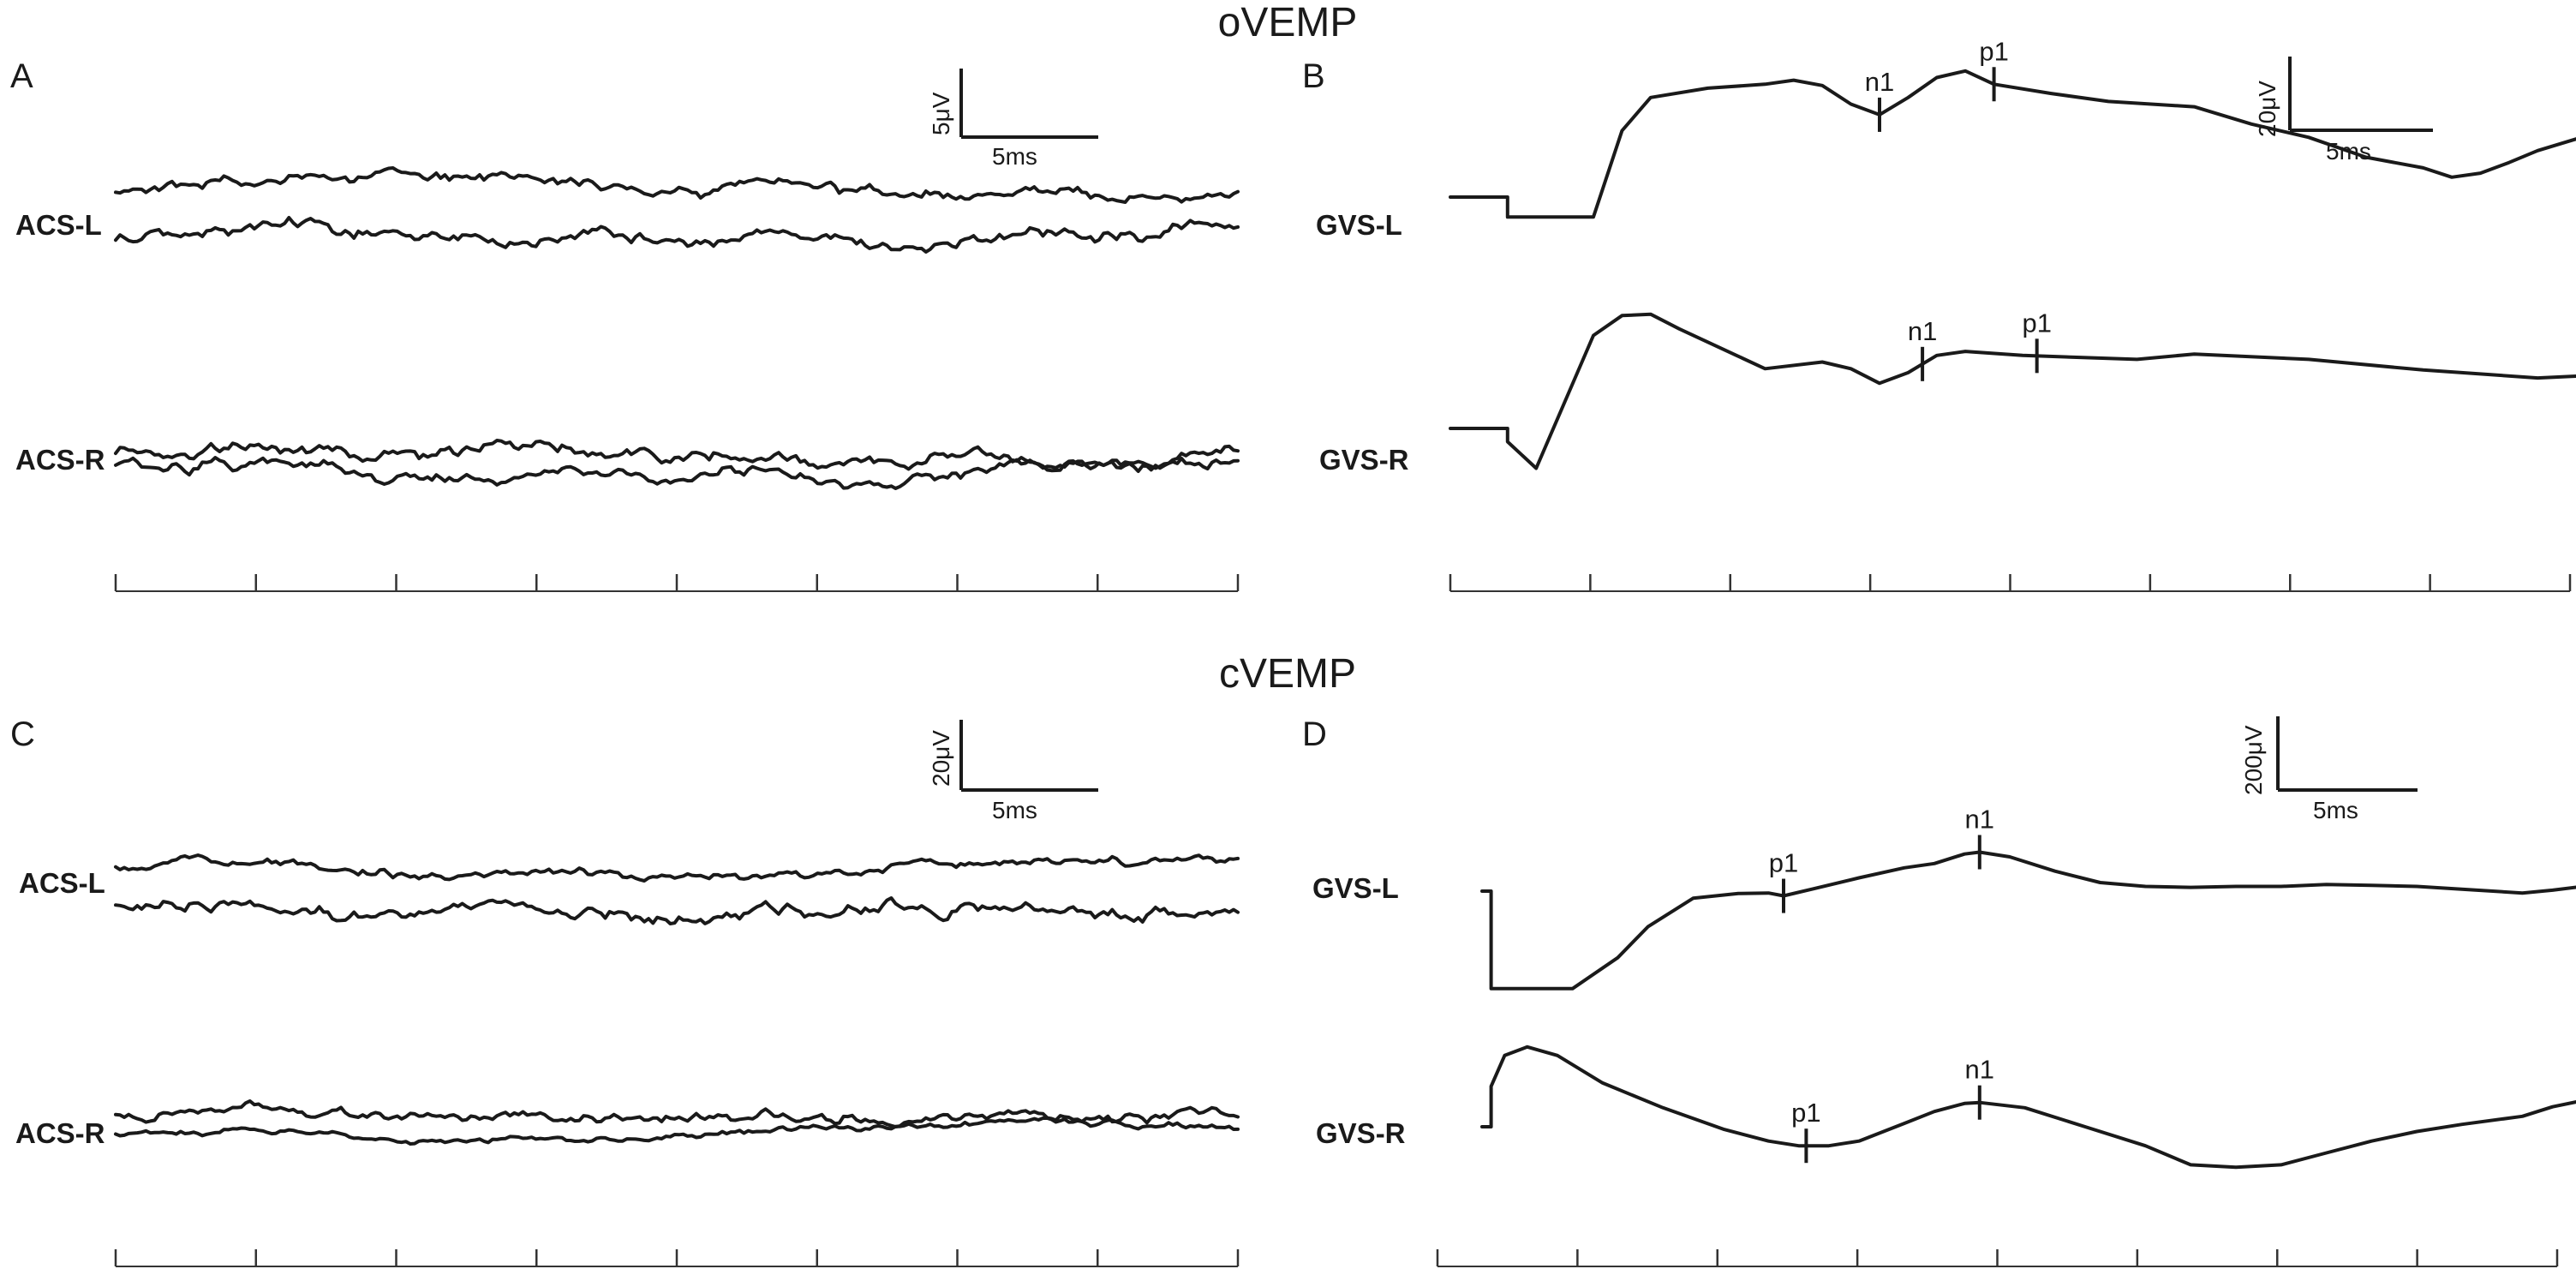 This screenshot has width=2576, height=1275. Describe the element at coordinates (2028, 1107) in the screenshot. I see `trace-d-gvs-r` at that location.